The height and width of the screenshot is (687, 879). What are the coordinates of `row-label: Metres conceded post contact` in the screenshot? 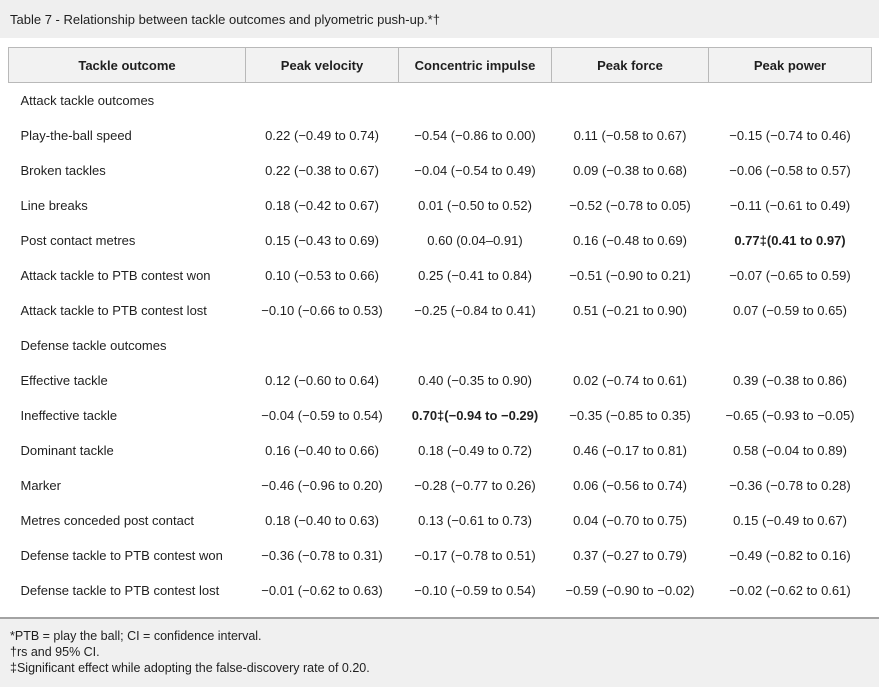 It's located at (107, 520).